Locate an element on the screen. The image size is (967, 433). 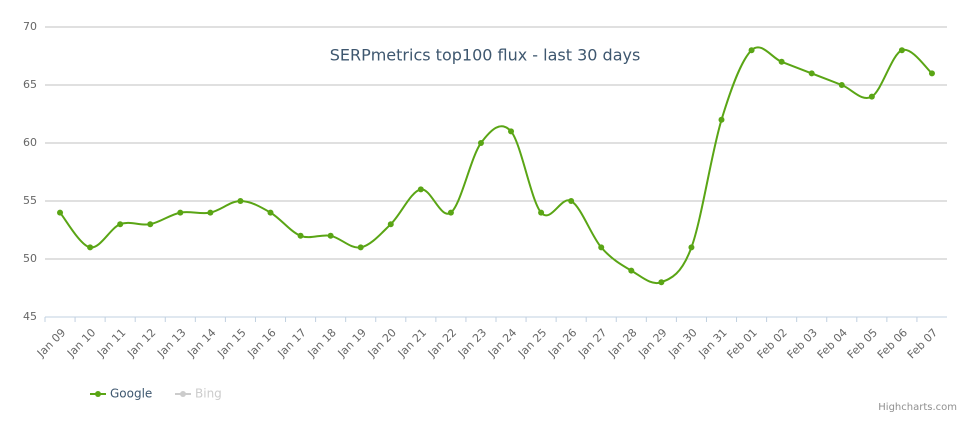
x-tick-label: Jan 24 is located at coordinates (502, 343).